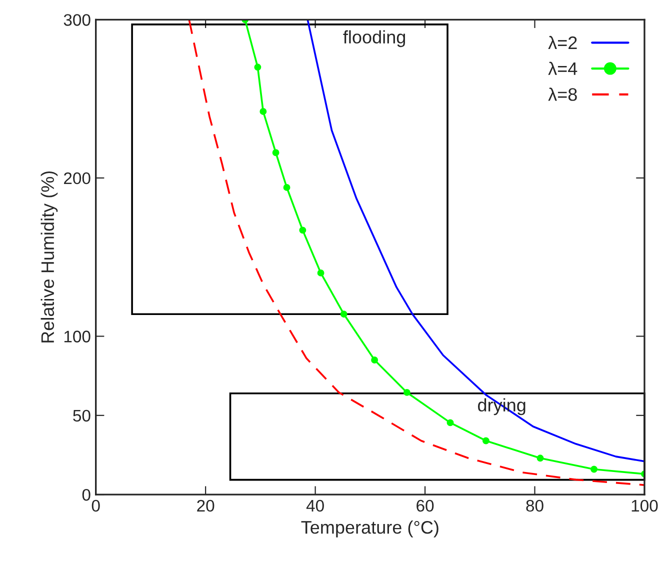 The height and width of the screenshot is (562, 661). I want to click on x-axis-title: Temperature (°C), so click(369, 529).